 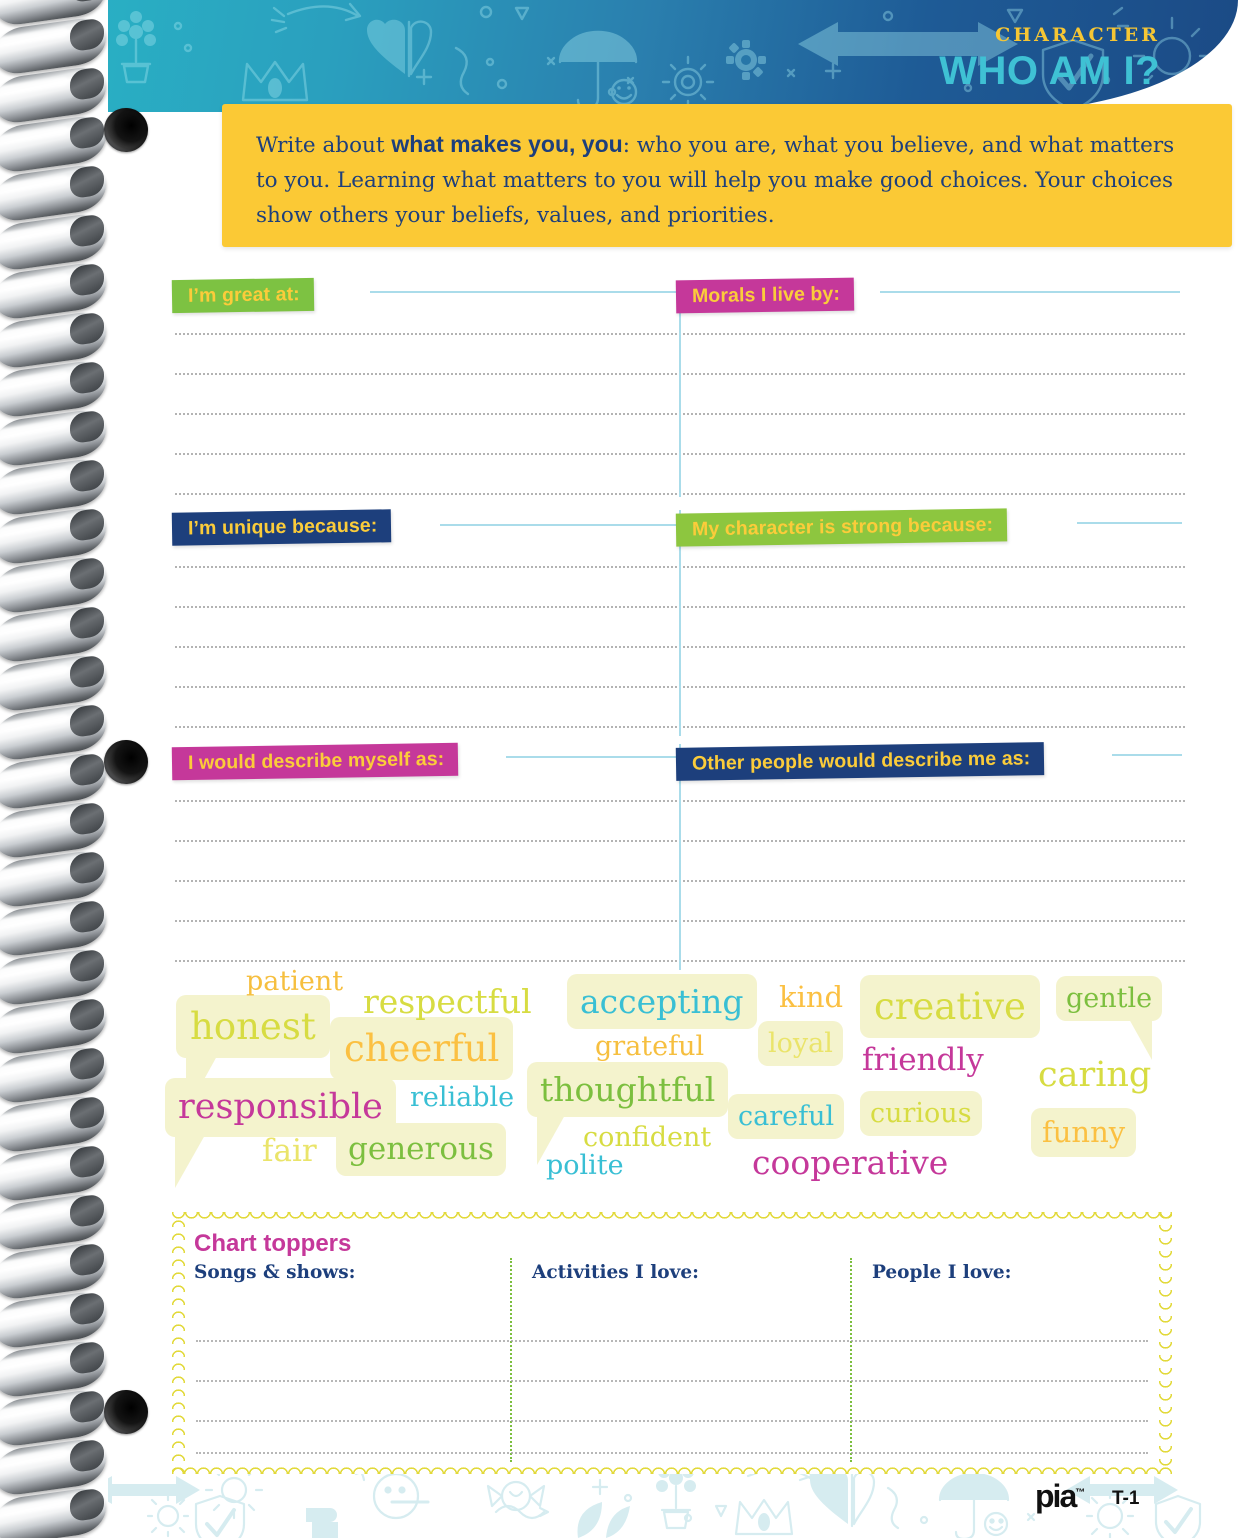 I want to click on trait-word: loyal, so click(x=800, y=1043).